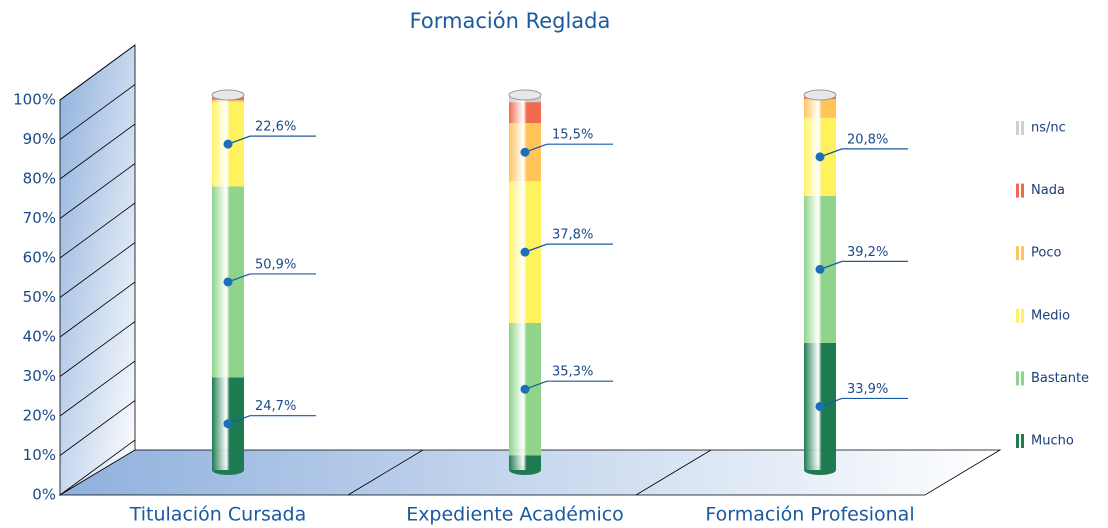  What do you see at coordinates (1060, 378) in the screenshot?
I see `legend-label: Bastante` at bounding box center [1060, 378].